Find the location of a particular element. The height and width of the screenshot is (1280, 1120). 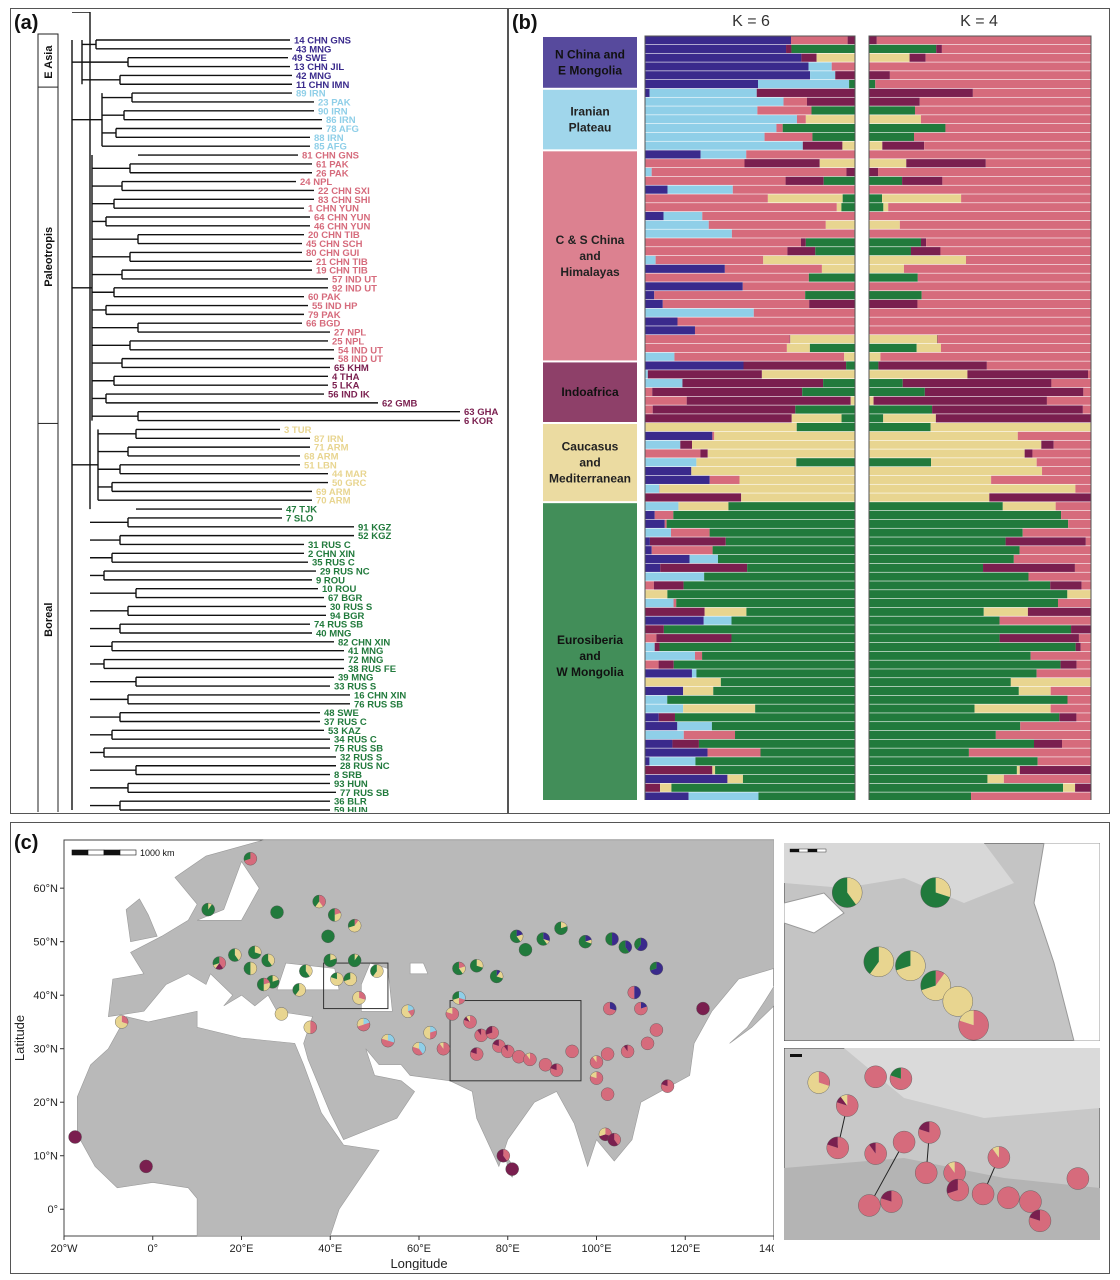

tree-leaf-label: 53 KAZ is located at coordinates (344, 731).